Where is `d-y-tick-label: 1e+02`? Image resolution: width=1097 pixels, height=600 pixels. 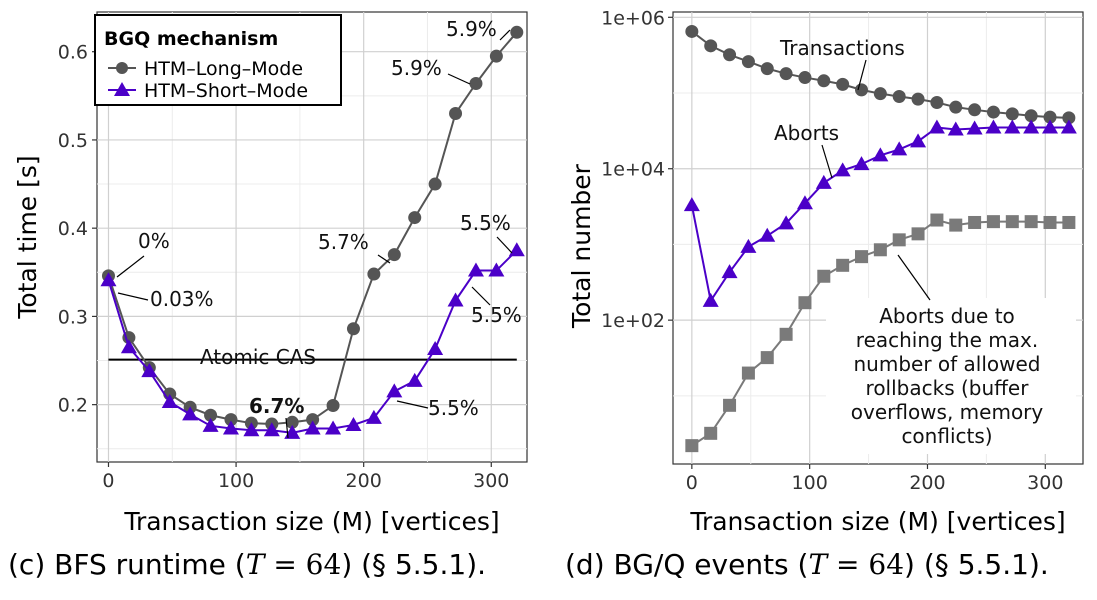
d-y-tick-label: 1e+02 is located at coordinates (633, 321).